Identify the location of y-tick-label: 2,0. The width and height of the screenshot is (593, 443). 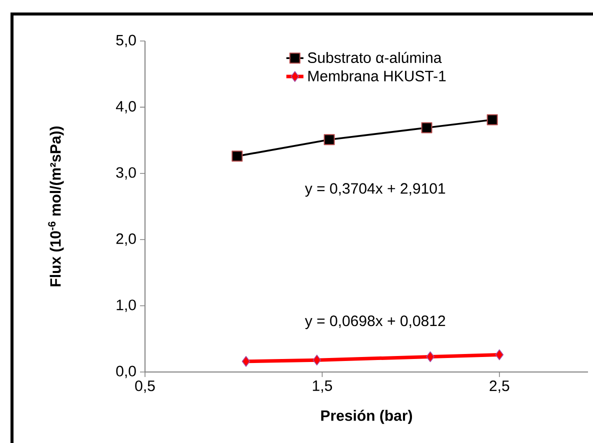
(126, 239).